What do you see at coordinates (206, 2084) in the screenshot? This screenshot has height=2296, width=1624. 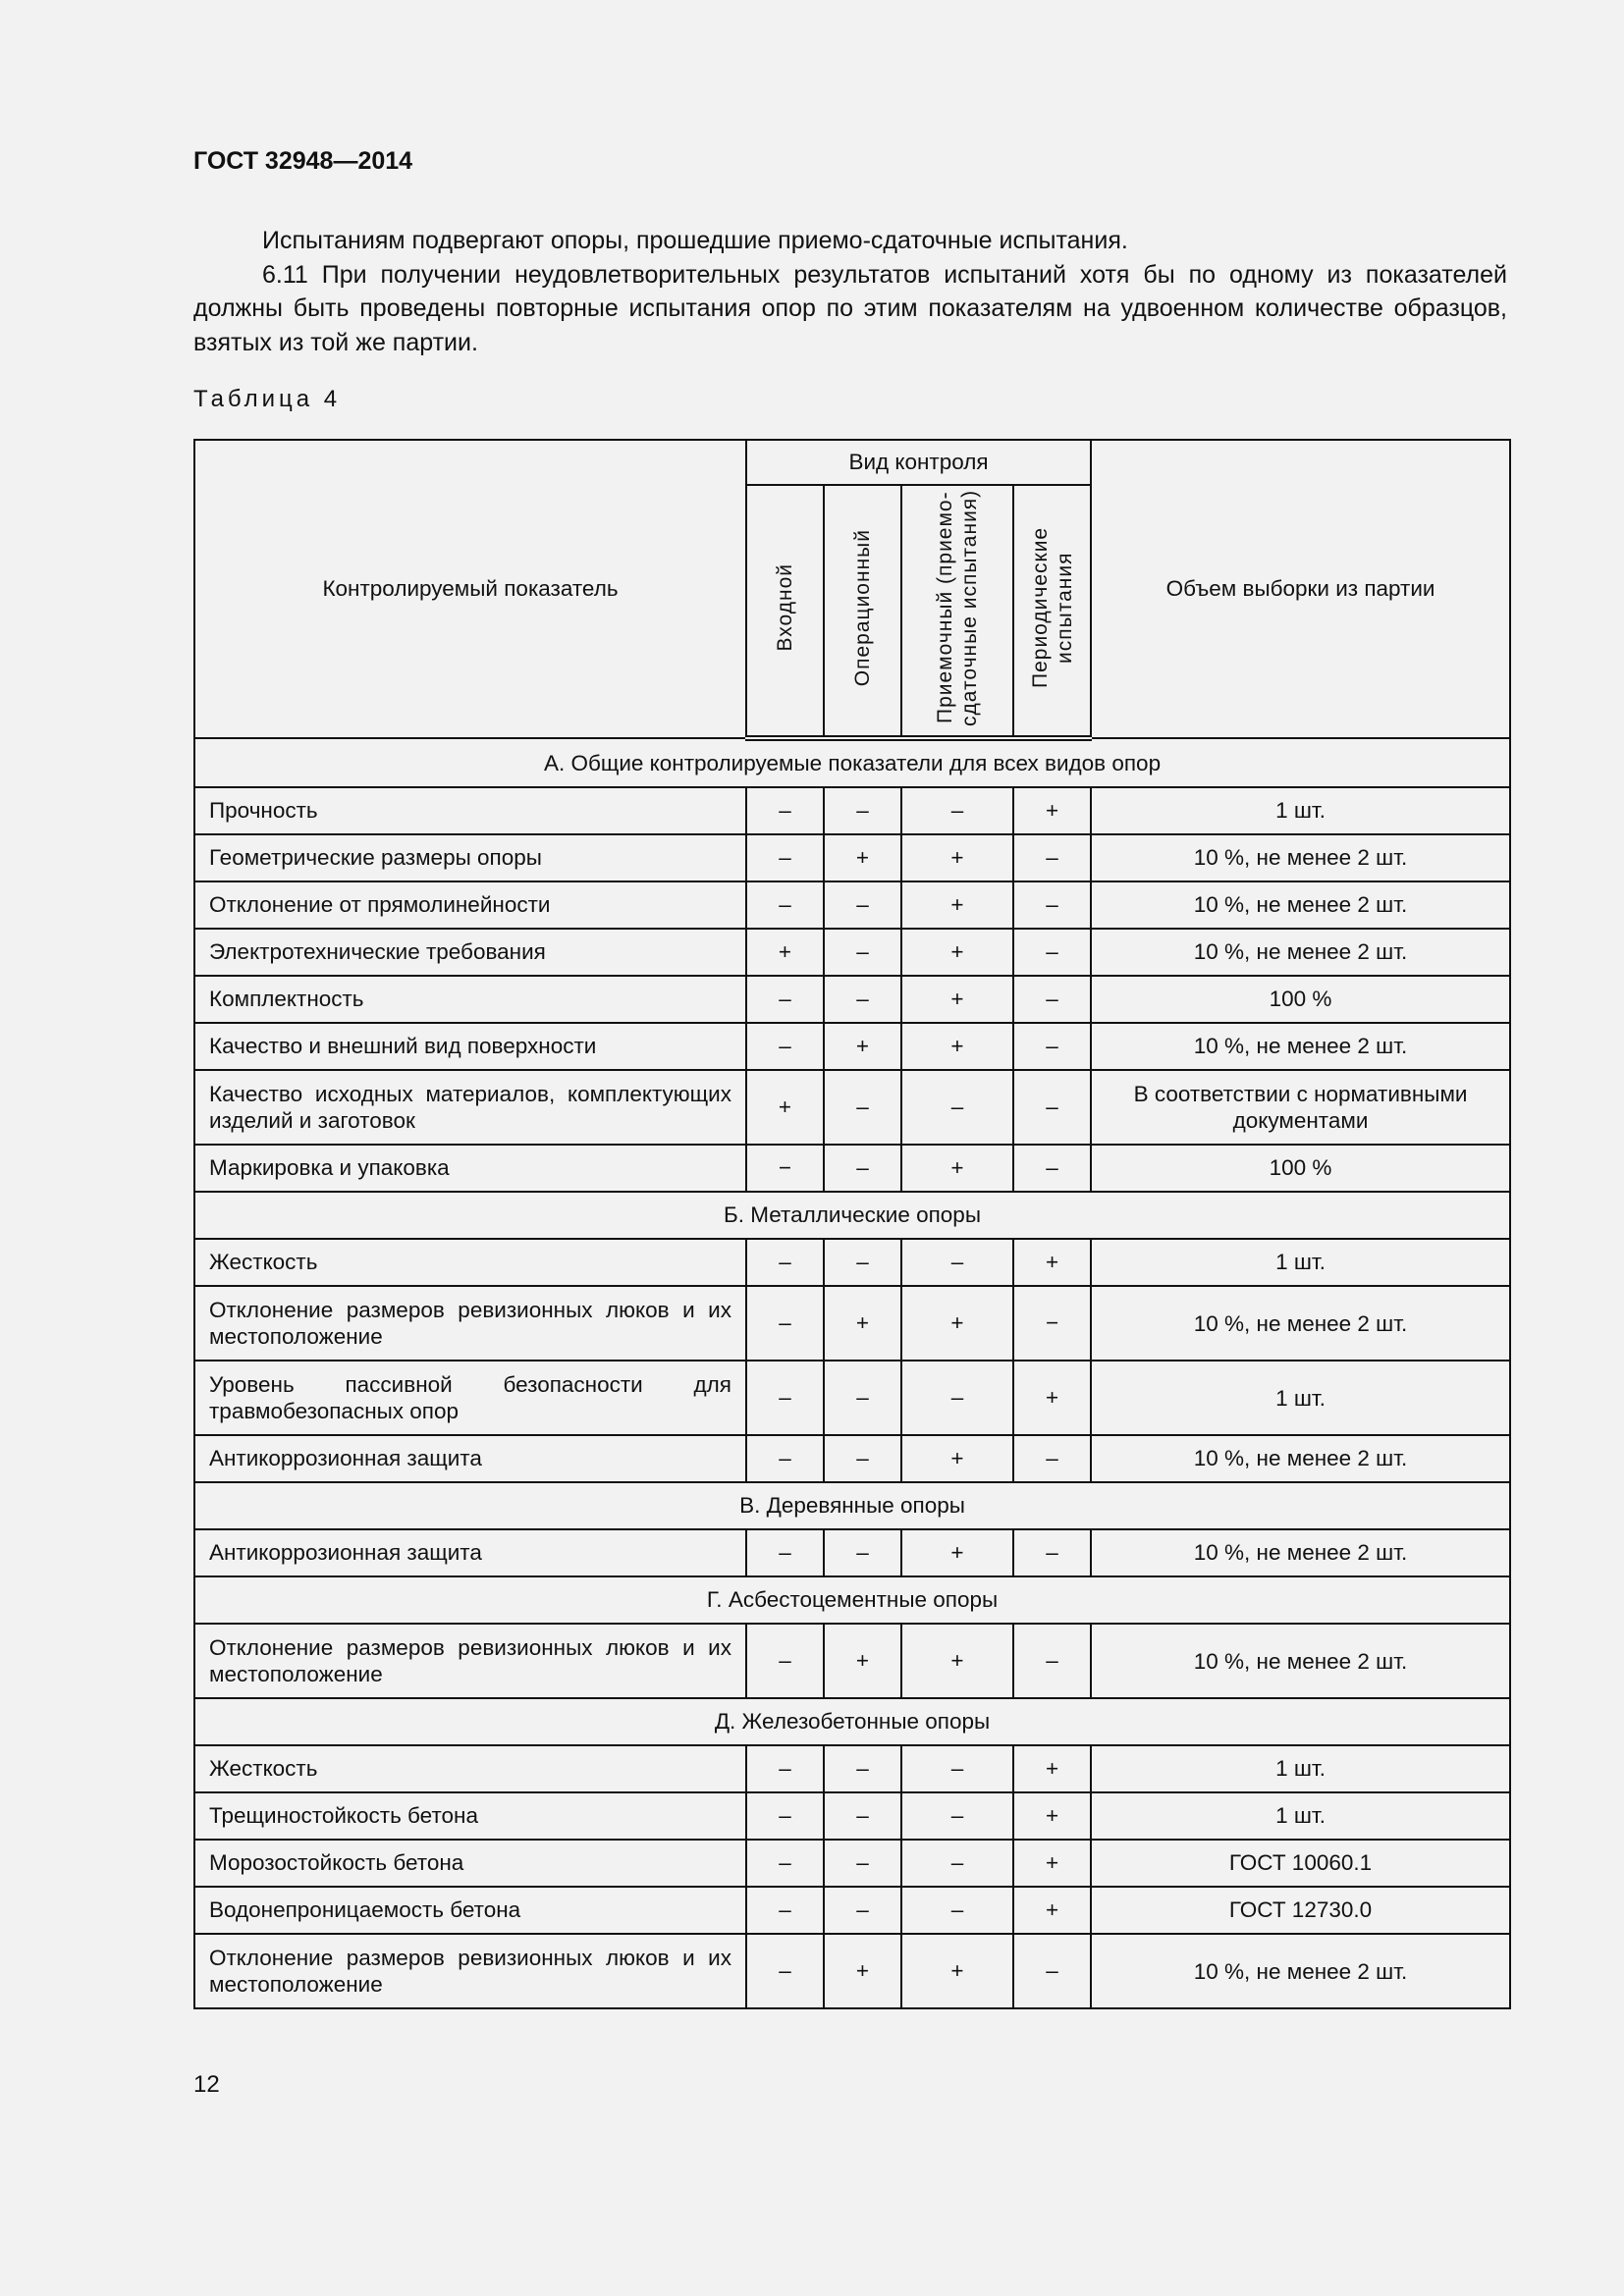 I see `page-number: 12` at bounding box center [206, 2084].